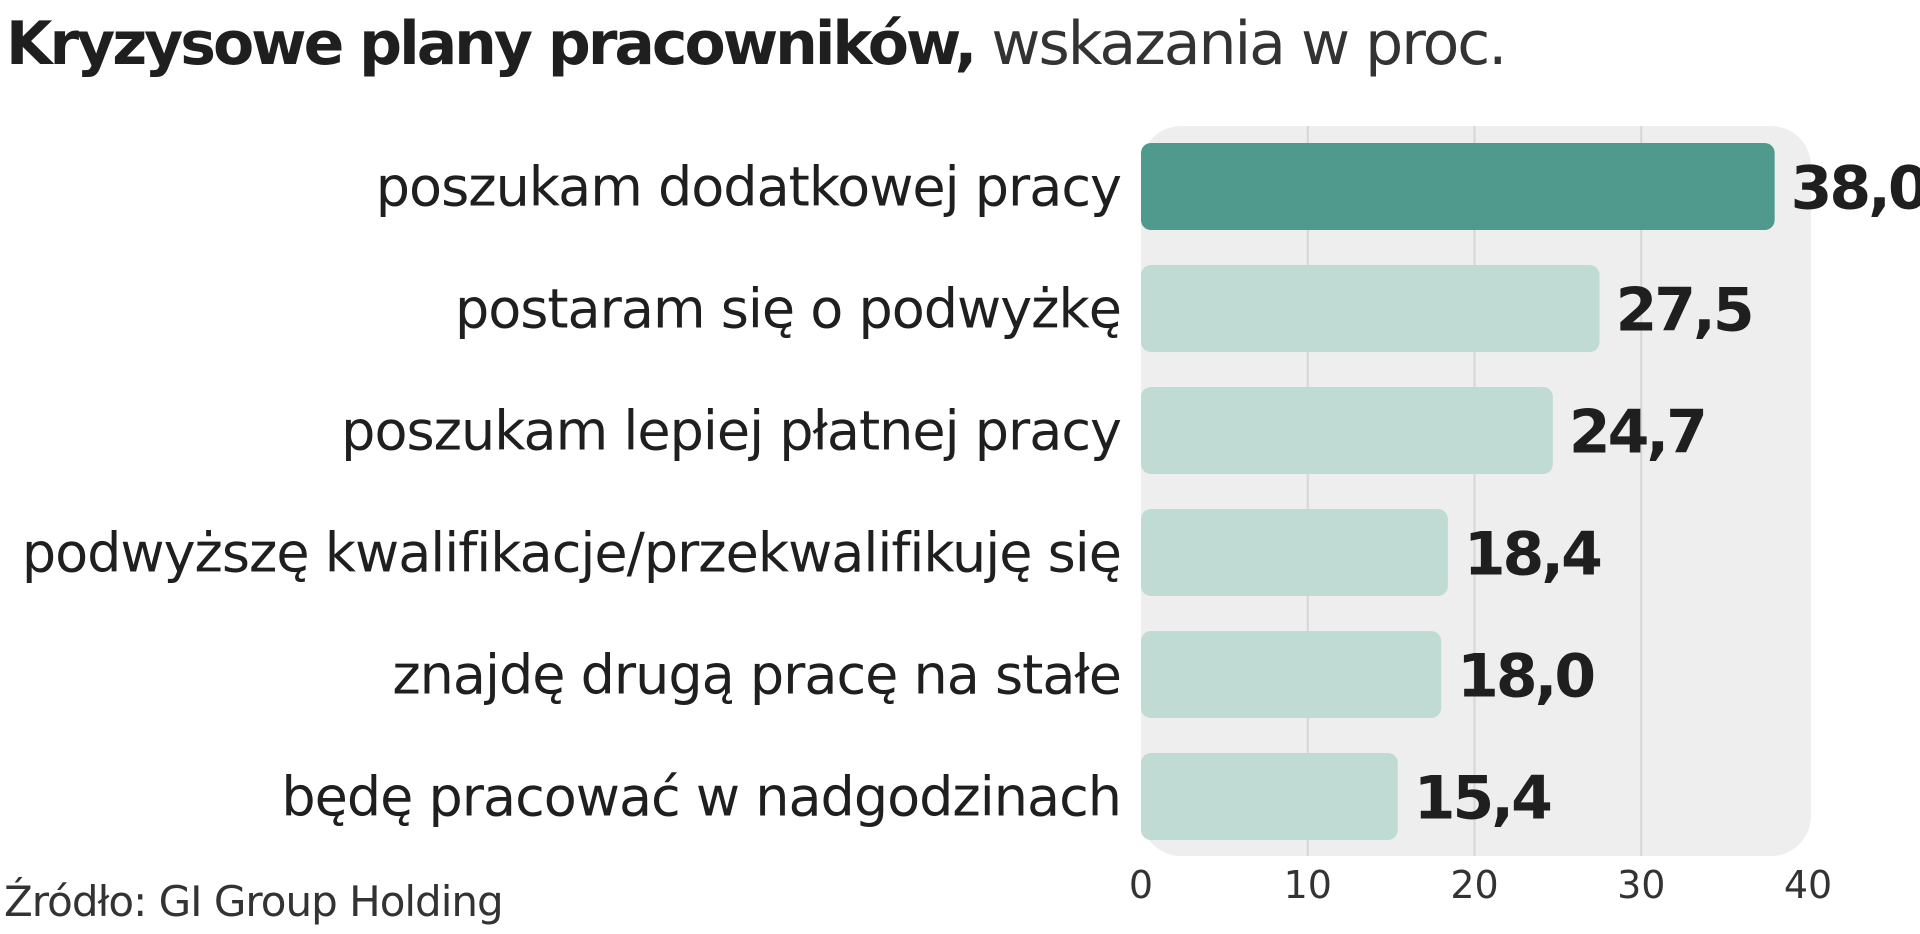  Describe the element at coordinates (788, 309) in the screenshot. I see `category-label-1: postaram się o podwyżkę` at that location.